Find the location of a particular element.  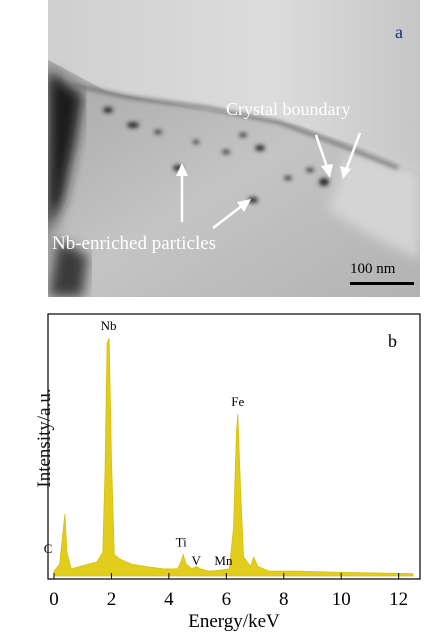

x-tick-label: 10 is located at coordinates (341, 599).